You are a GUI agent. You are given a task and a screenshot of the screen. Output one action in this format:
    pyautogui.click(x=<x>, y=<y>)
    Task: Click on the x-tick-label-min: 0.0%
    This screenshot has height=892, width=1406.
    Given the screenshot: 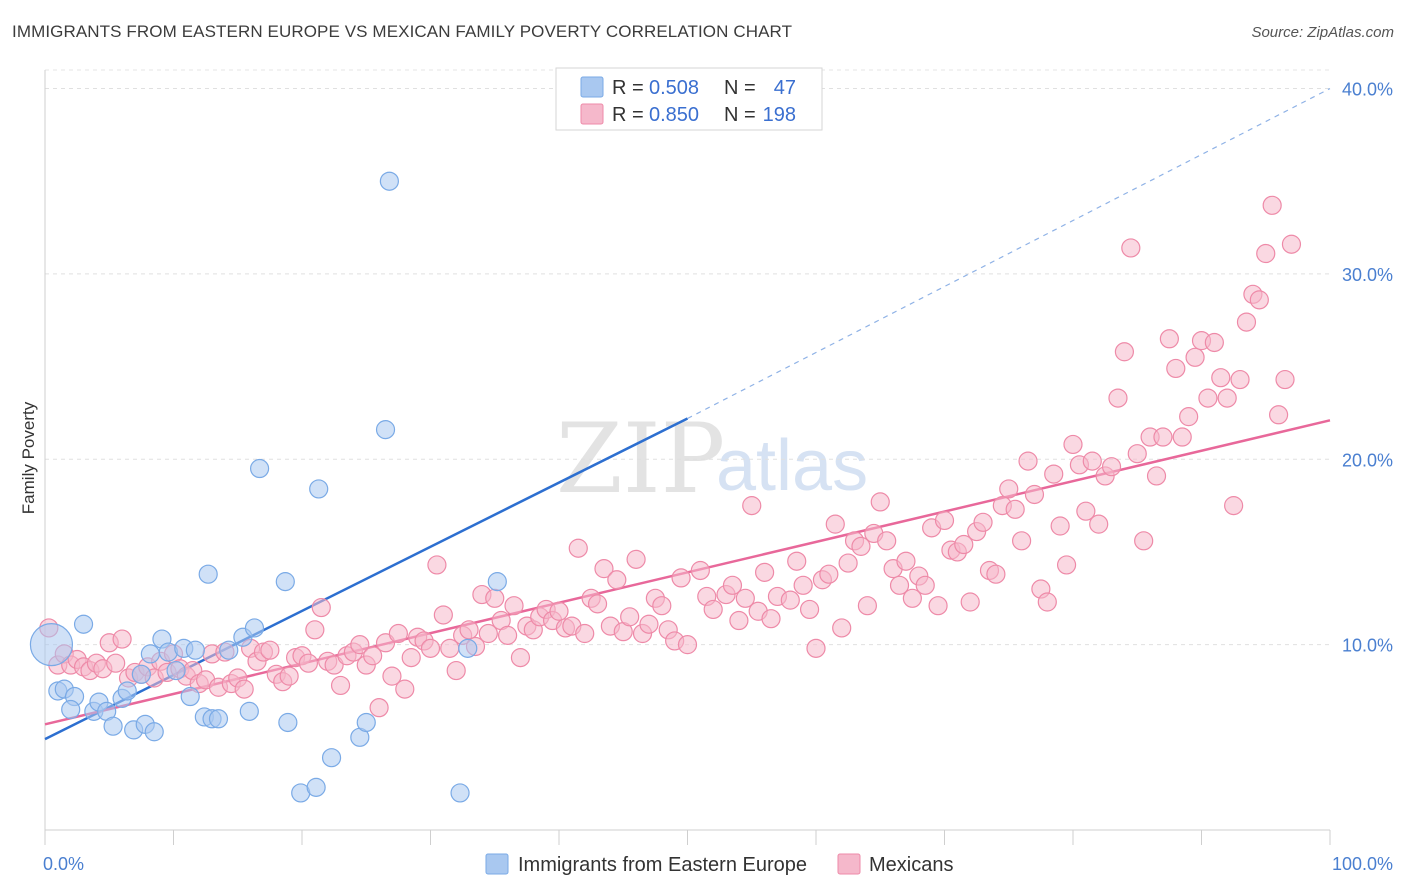 What is the action you would take?
    pyautogui.click(x=63, y=864)
    